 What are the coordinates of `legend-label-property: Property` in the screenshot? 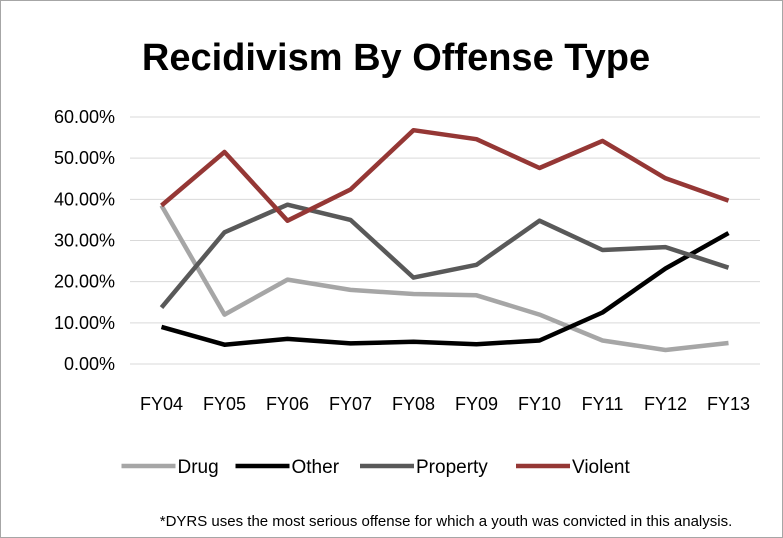 It's located at (452, 467).